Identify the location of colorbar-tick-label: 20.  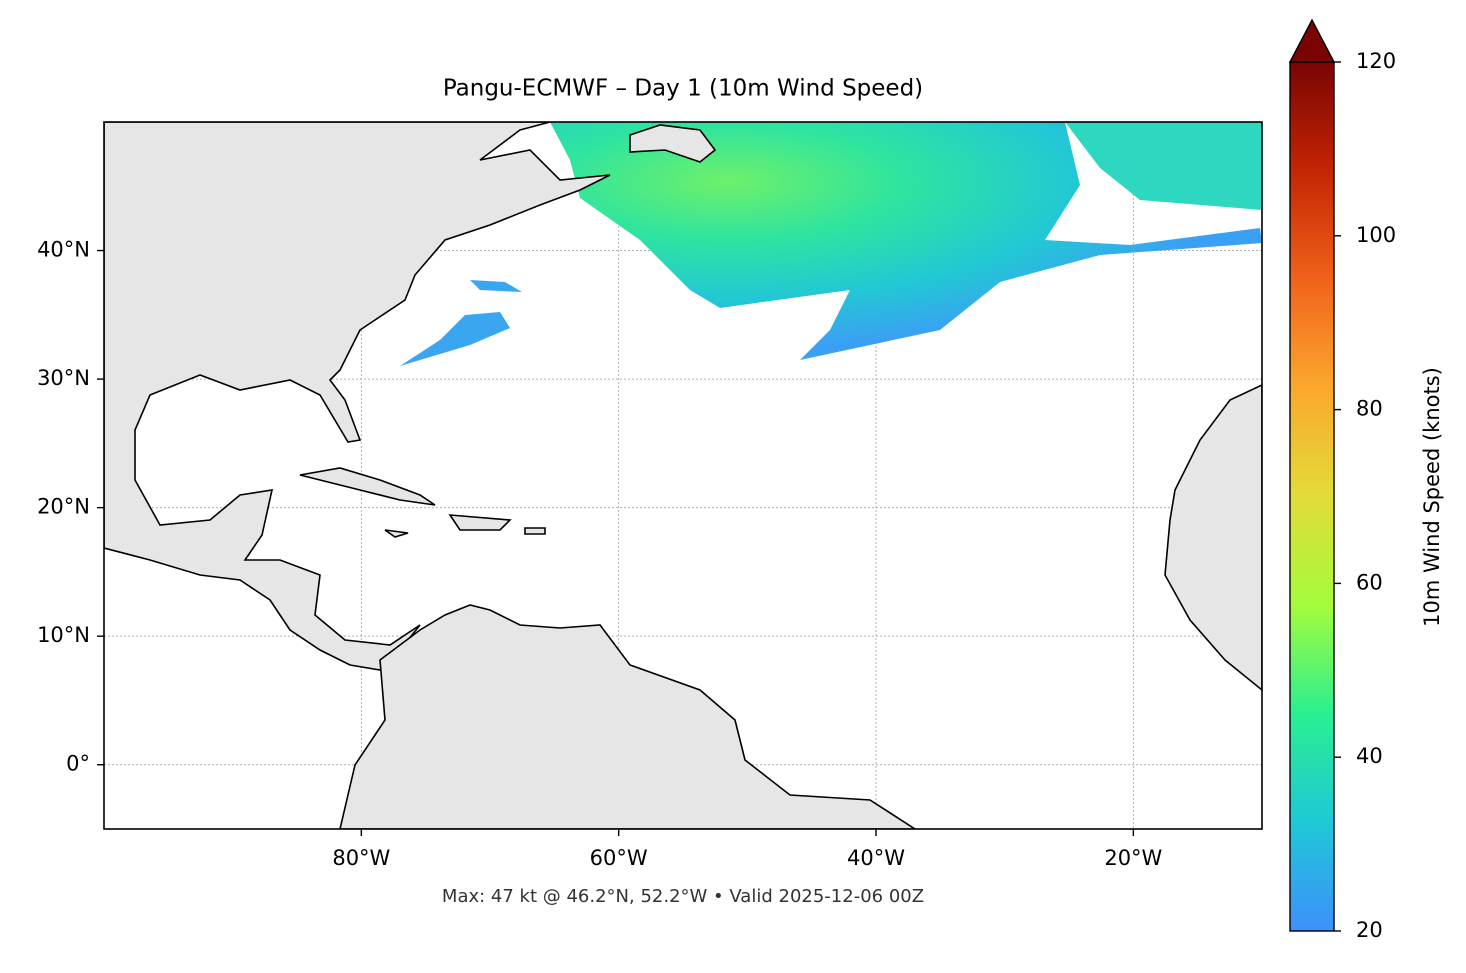
(1369, 930).